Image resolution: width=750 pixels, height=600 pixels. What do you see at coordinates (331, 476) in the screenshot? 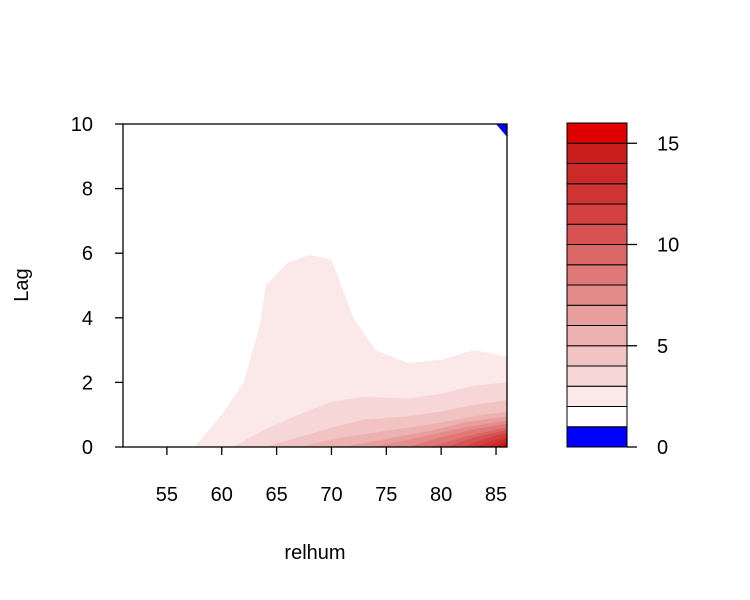
I see `x-axis: 55 60 65 70 75 80 85` at bounding box center [331, 476].